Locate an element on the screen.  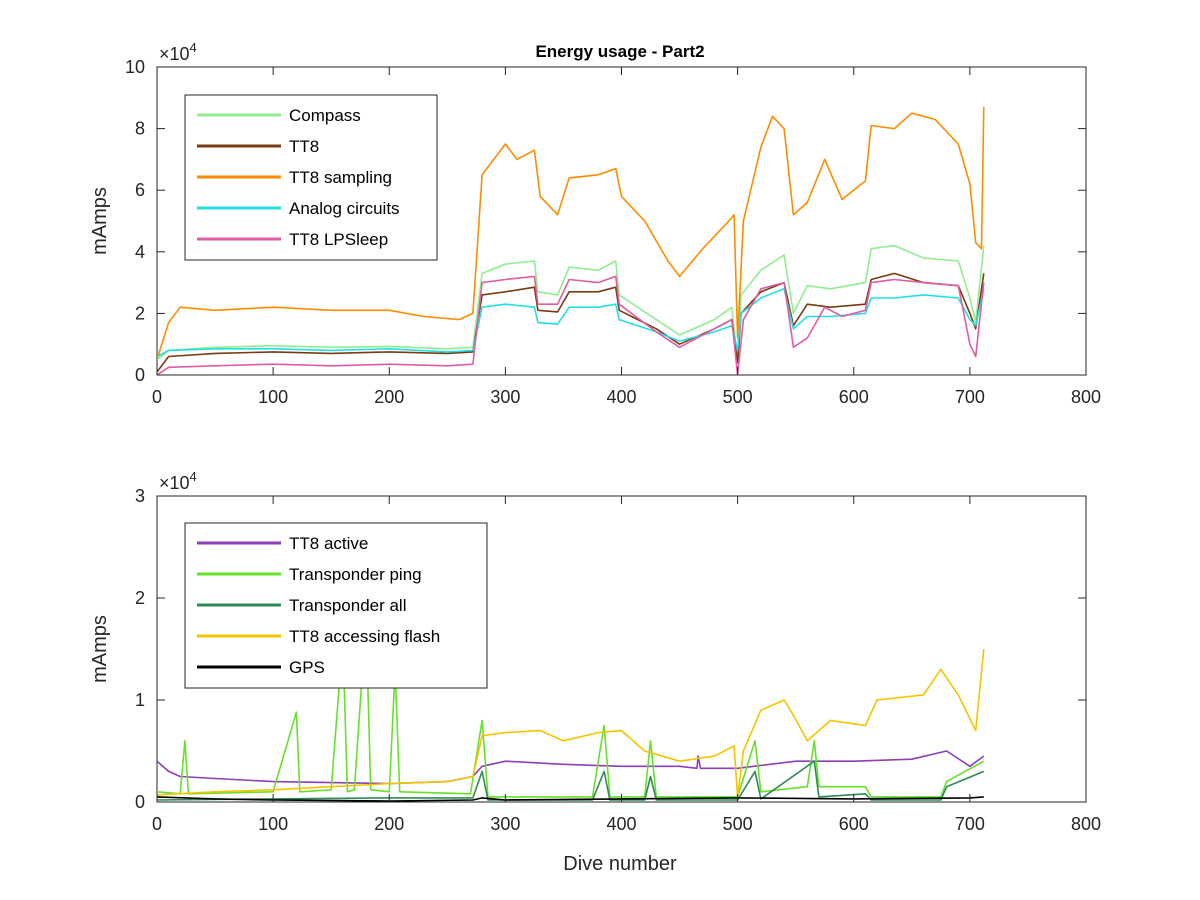
series-lines is located at coordinates (571, 709).